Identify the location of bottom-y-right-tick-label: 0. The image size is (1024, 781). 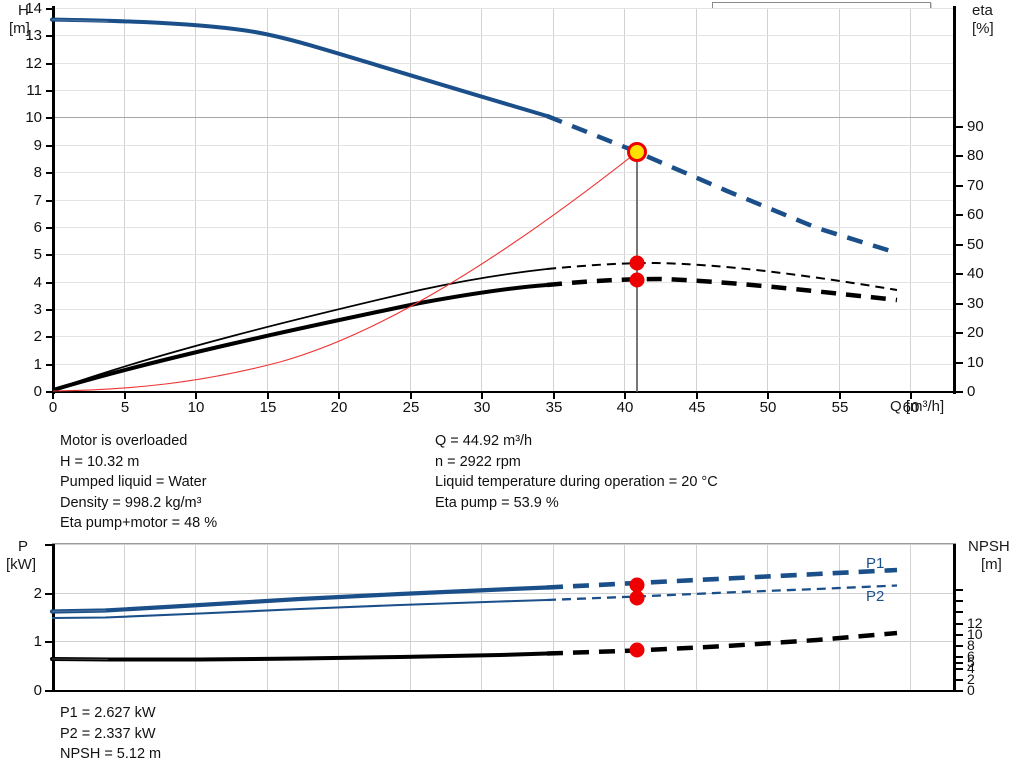
(971, 690).